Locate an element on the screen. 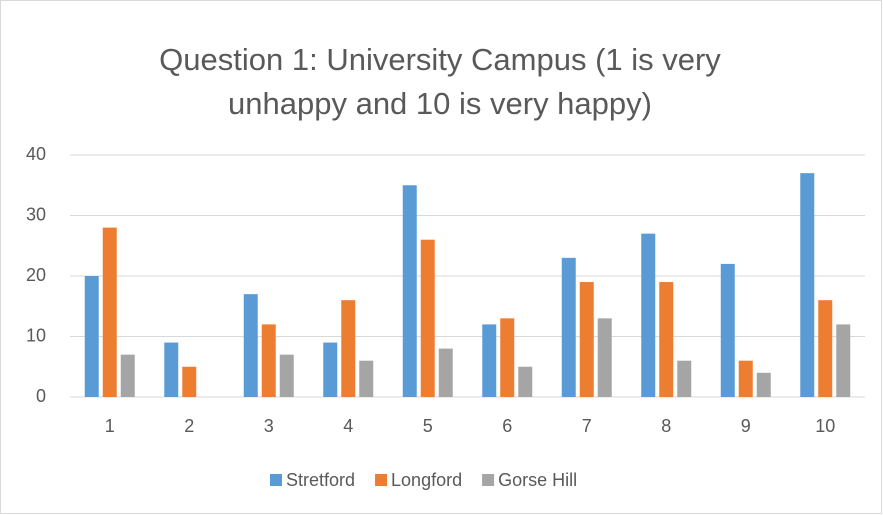  x-tick-label: 2 is located at coordinates (189, 426).